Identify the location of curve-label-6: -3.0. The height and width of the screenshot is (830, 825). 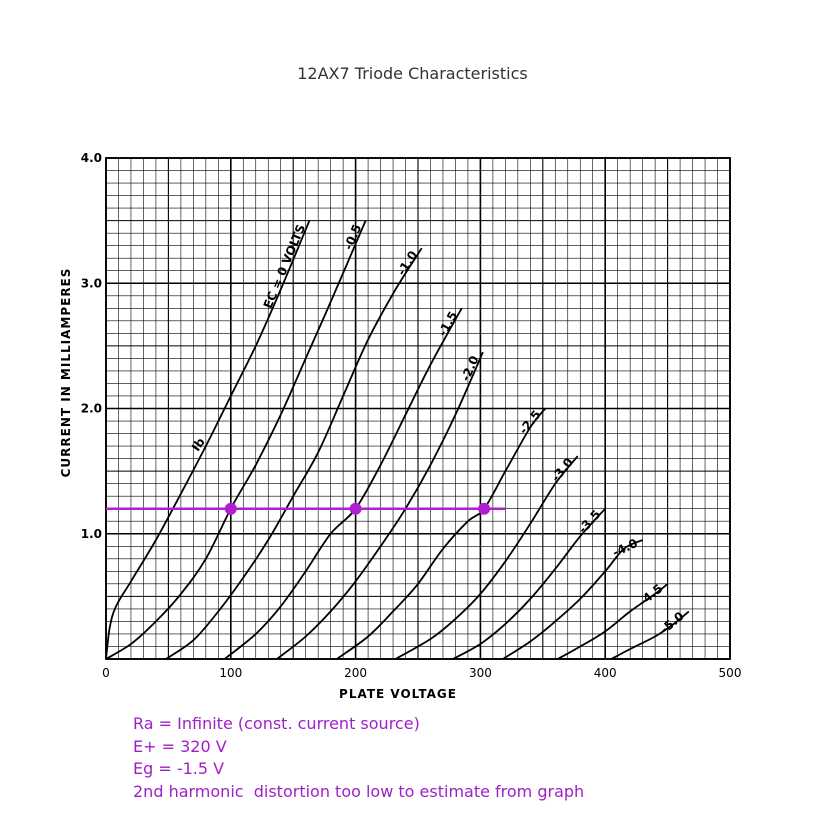
(562, 469).